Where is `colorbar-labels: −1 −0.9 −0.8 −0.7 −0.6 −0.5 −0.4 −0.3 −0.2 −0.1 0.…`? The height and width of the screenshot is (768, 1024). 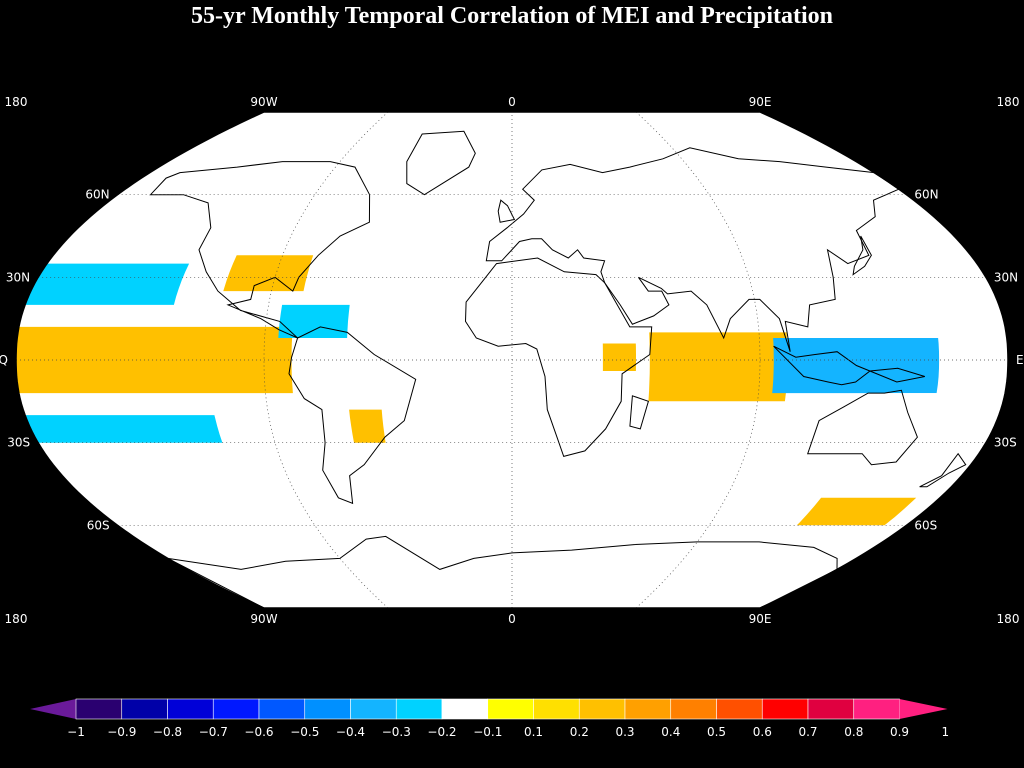 colorbar-labels: −1 −0.9 −0.8 −0.7 −0.6 −0.5 −0.4 −0.3 −0.2 −0.1 0.… is located at coordinates (508, 732).